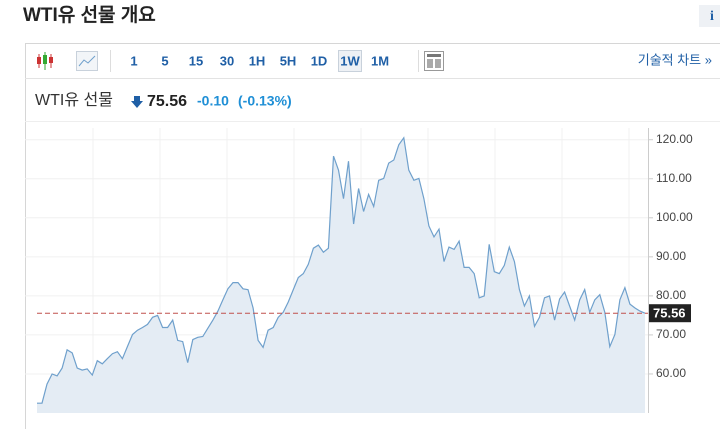 The image size is (720, 429). I want to click on info-icon: i, so click(712, 16).